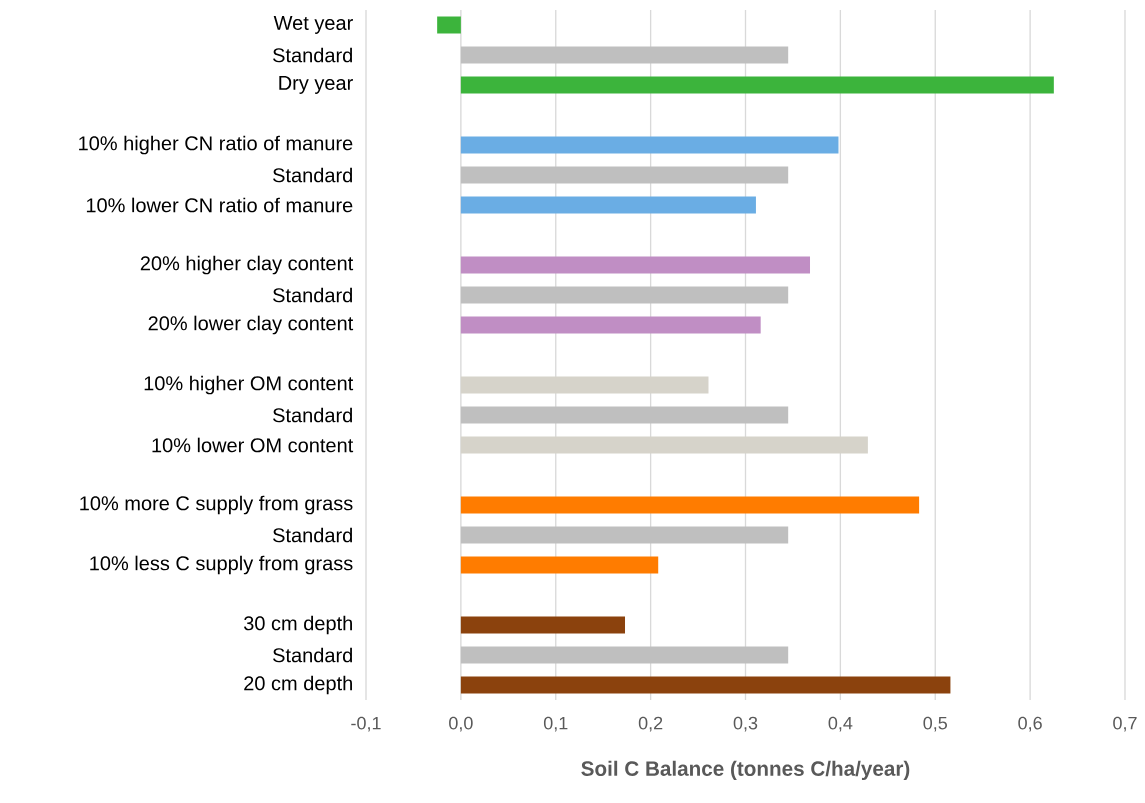  What do you see at coordinates (745, 724) in the screenshot?
I see `x-tick-label: 0,3` at bounding box center [745, 724].